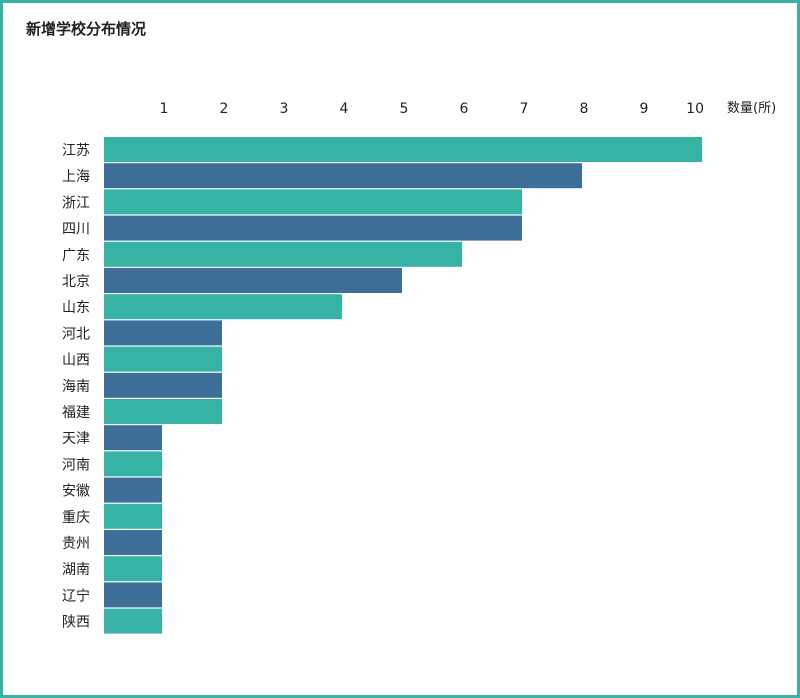 The height and width of the screenshot is (698, 800). I want to click on bar-江苏, so click(403, 149).